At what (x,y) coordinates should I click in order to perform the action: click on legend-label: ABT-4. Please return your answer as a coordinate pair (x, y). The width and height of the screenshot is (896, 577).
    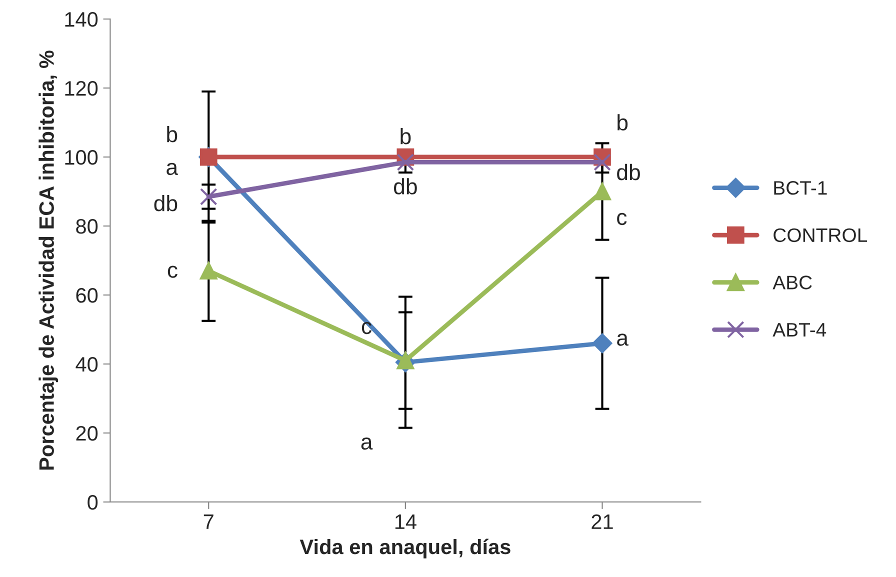
    Looking at the image, I should click on (799, 329).